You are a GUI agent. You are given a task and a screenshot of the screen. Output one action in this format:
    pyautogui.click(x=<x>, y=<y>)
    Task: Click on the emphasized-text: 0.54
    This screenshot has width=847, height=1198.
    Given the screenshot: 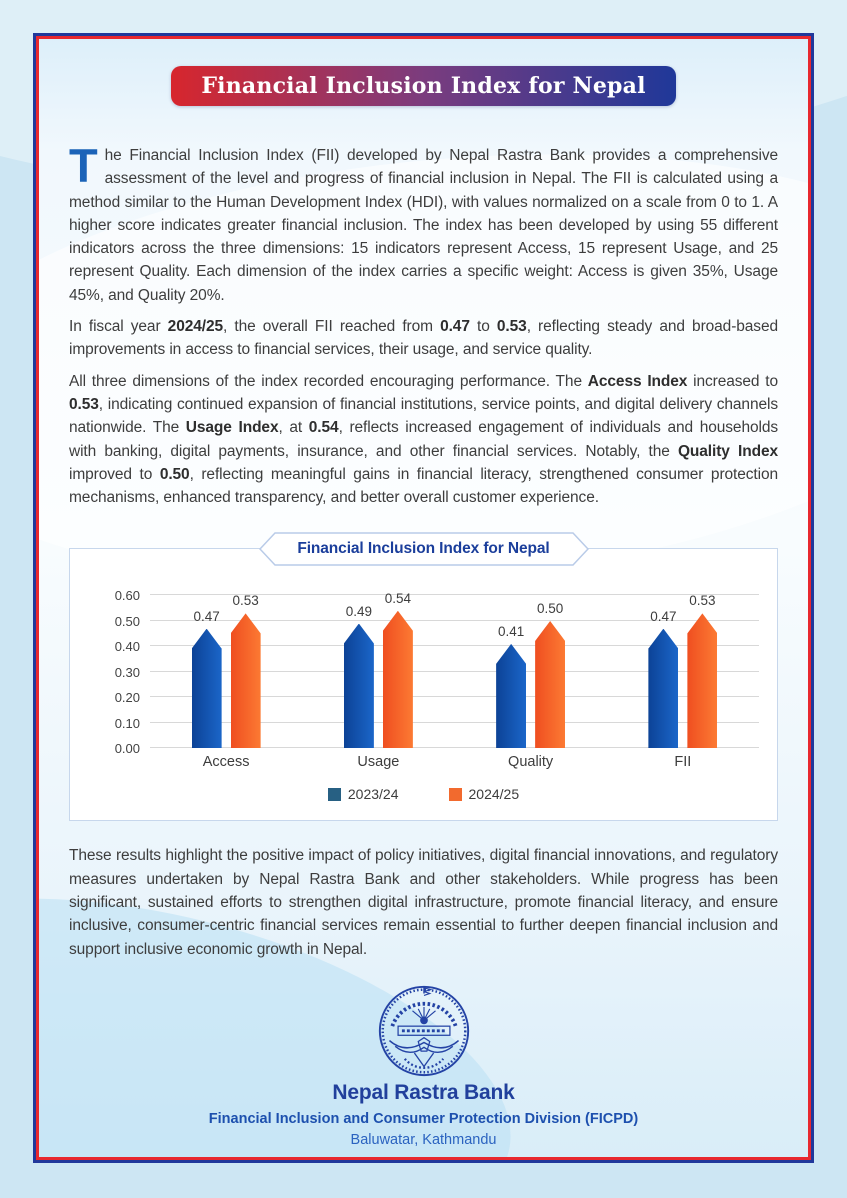 What is the action you would take?
    pyautogui.click(x=323, y=428)
    